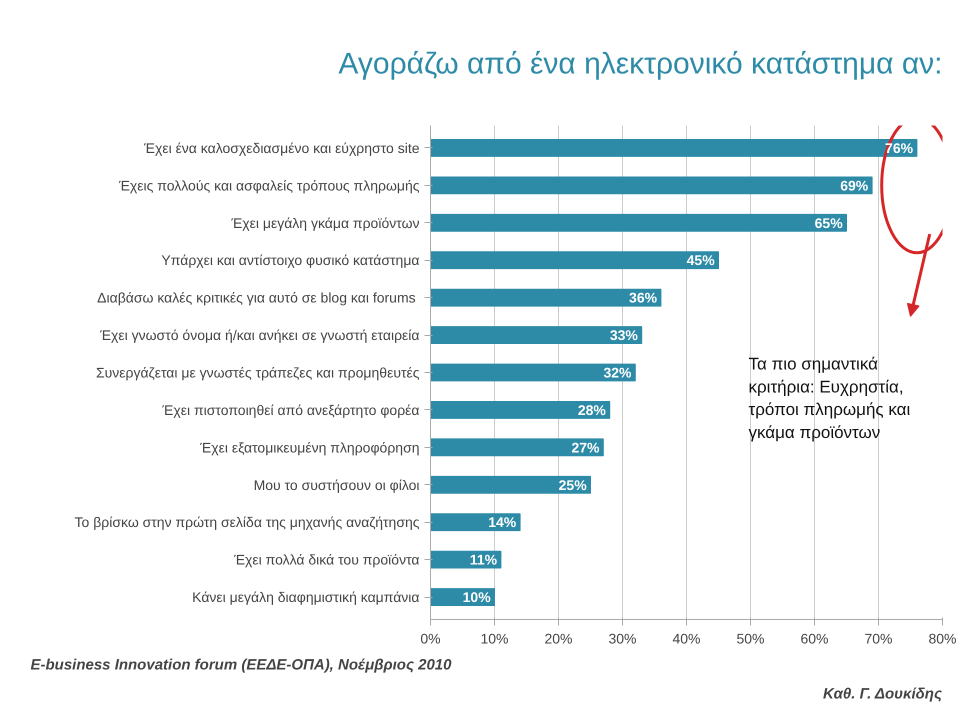 The height and width of the screenshot is (707, 960). Describe the element at coordinates (290, 410) in the screenshot. I see `y-tick-label: Έχει πιστοποιηθεί από ανεξάρτητο φορέα` at that location.